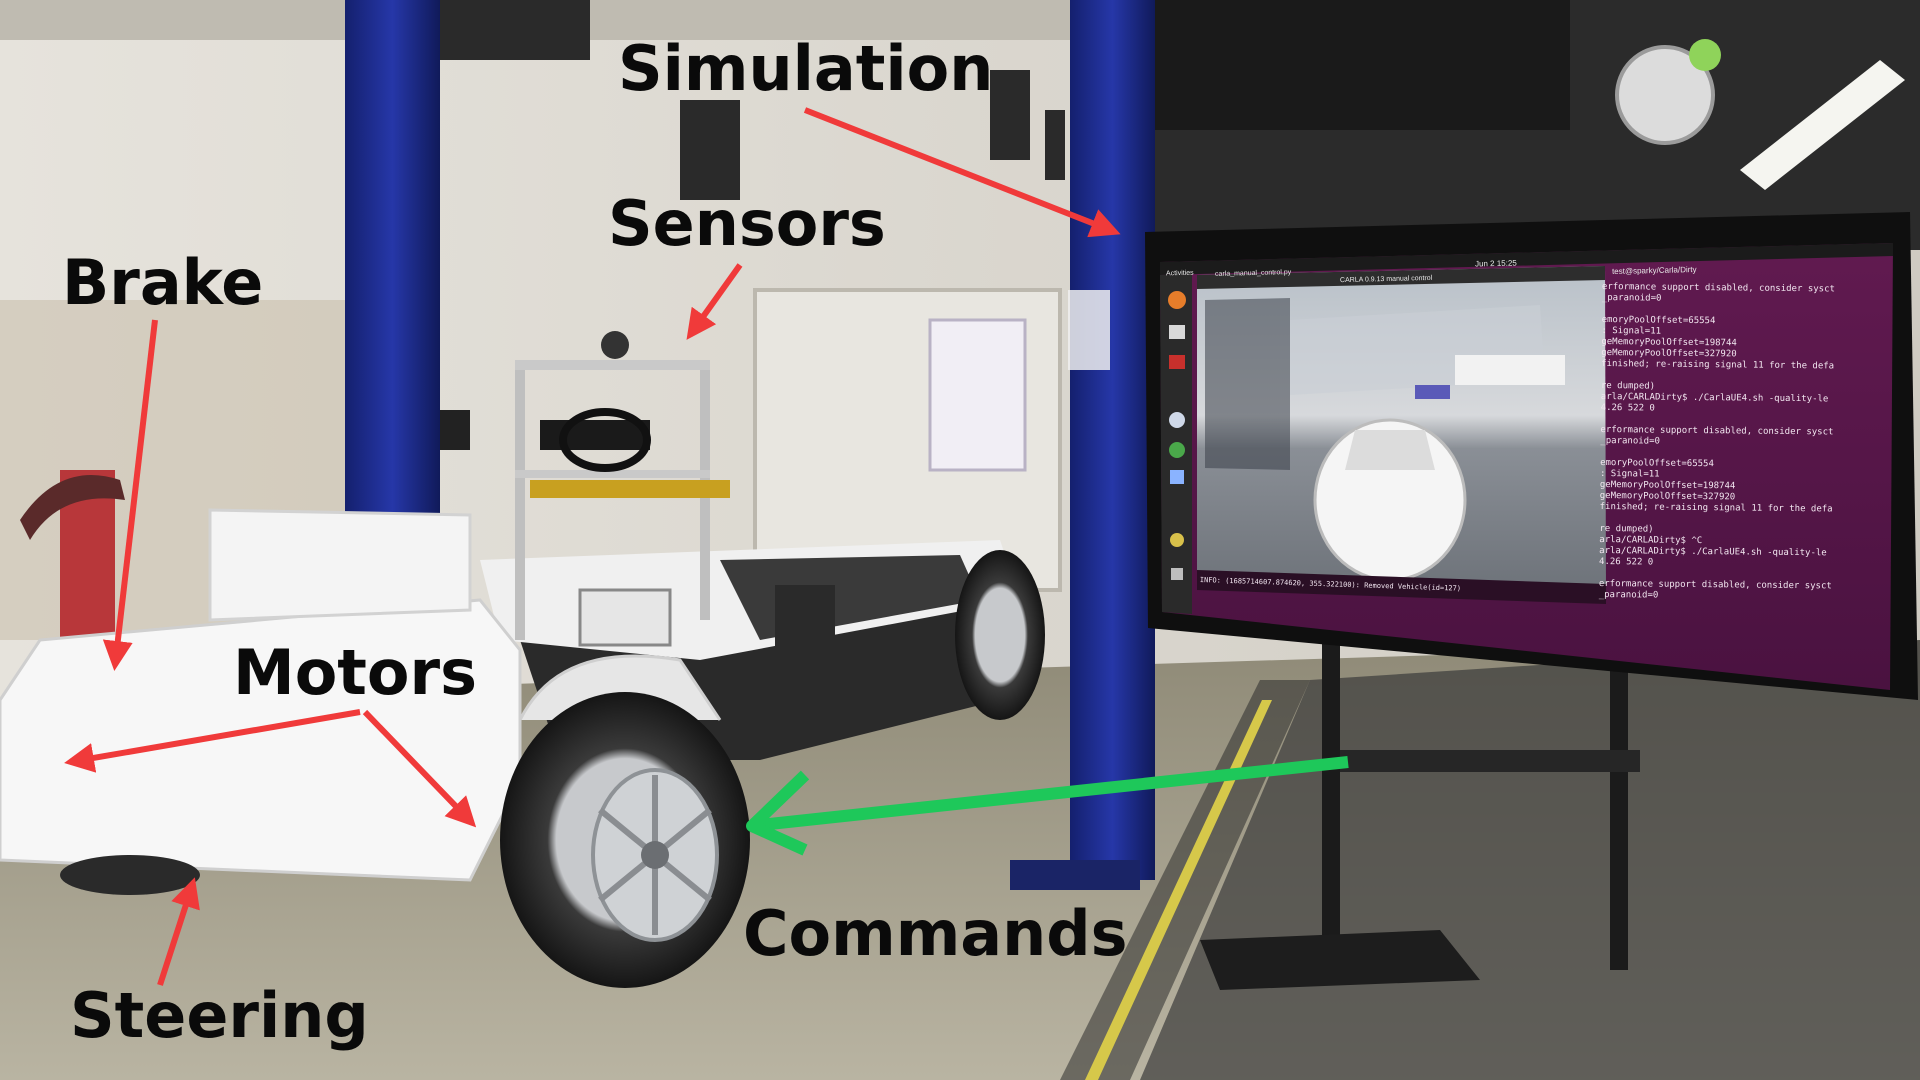 The width and height of the screenshot is (1920, 1080). Describe the element at coordinates (1177, 477) in the screenshot. I see `editor-icon` at that location.